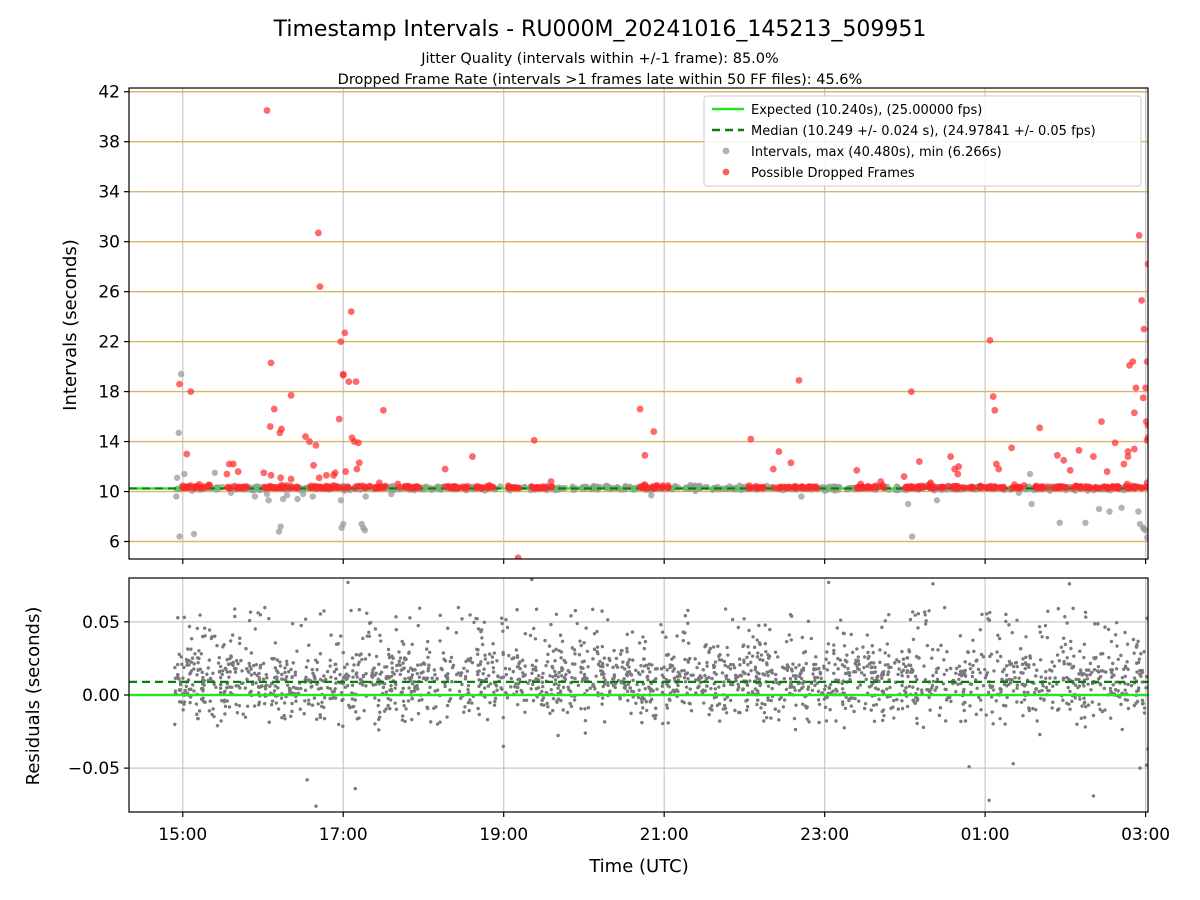 The width and height of the screenshot is (1200, 900). Describe the element at coordinates (114, 543) in the screenshot. I see `top-y-tick-label: 6` at that location.